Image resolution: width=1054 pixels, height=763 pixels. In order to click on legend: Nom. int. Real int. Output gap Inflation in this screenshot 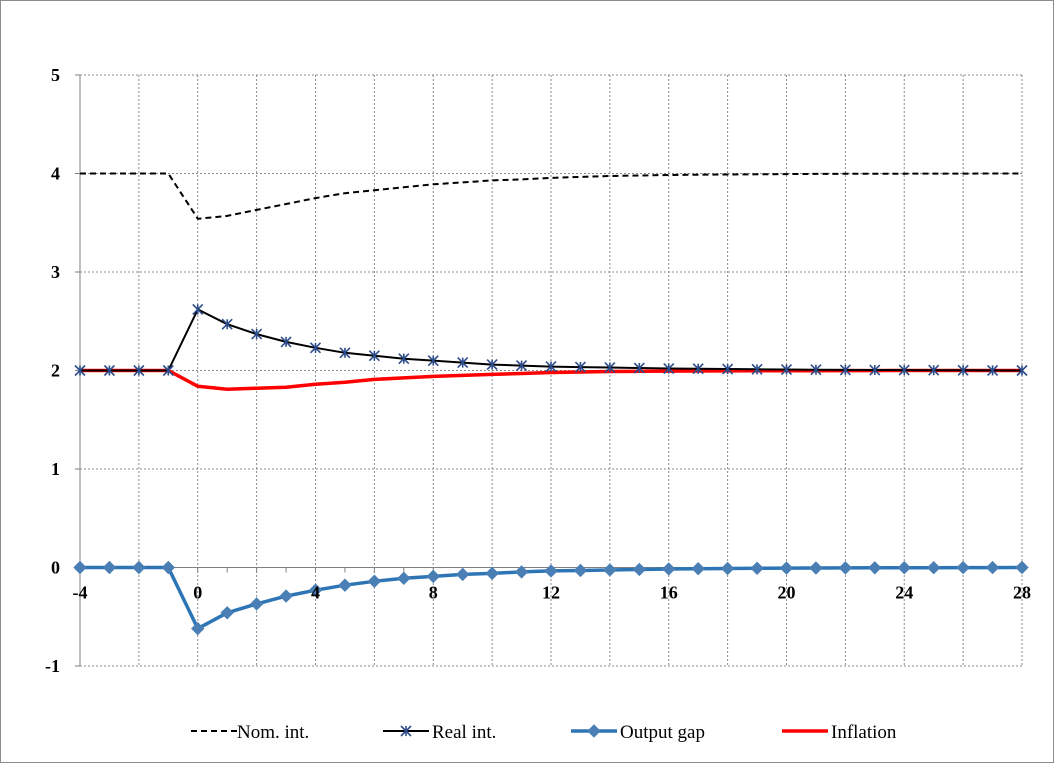, I will do `click(544, 732)`.